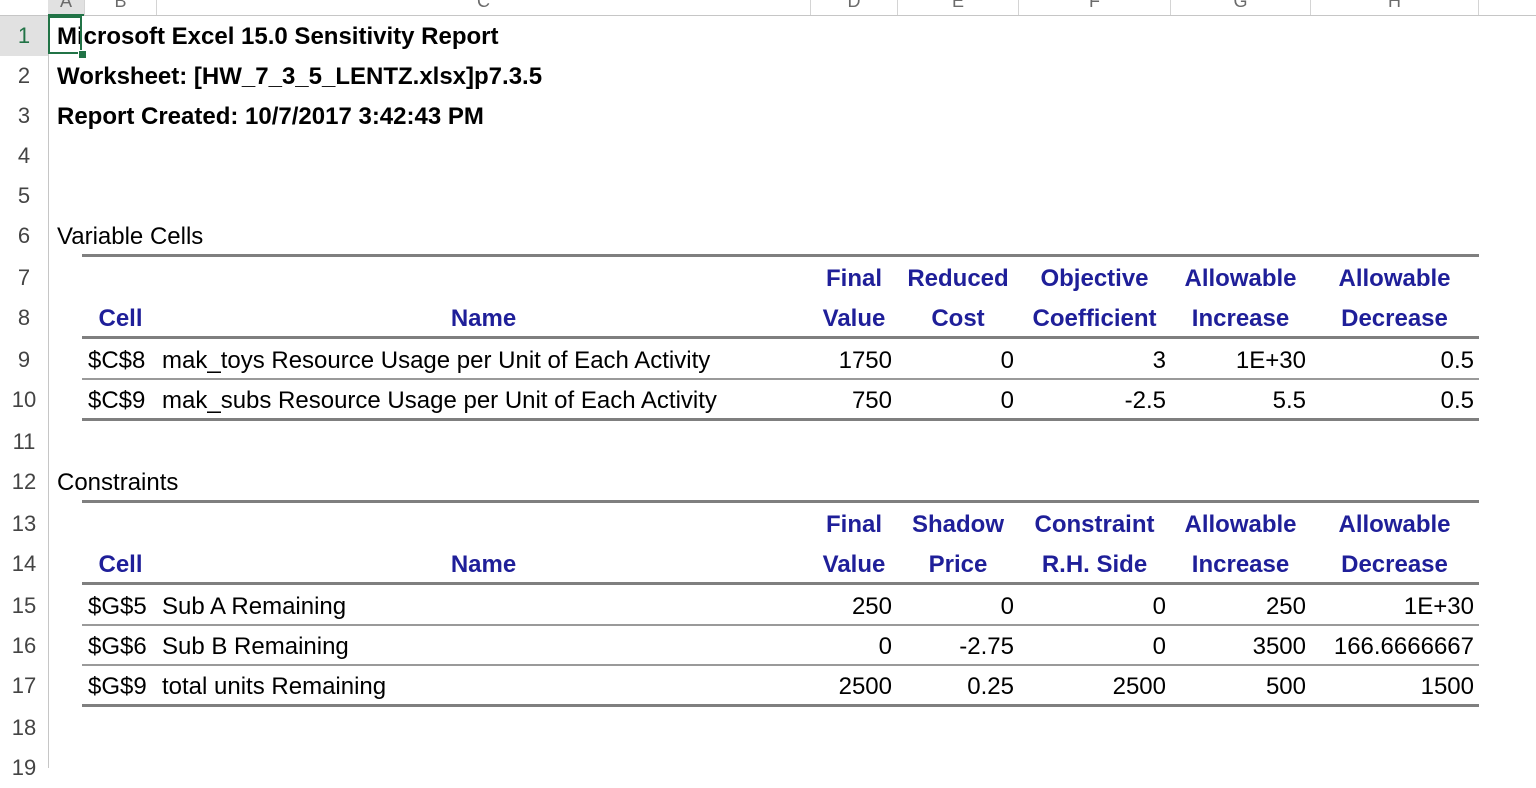 Image resolution: width=1536 pixels, height=788 pixels. I want to click on con-header-value: Value, so click(854, 564).